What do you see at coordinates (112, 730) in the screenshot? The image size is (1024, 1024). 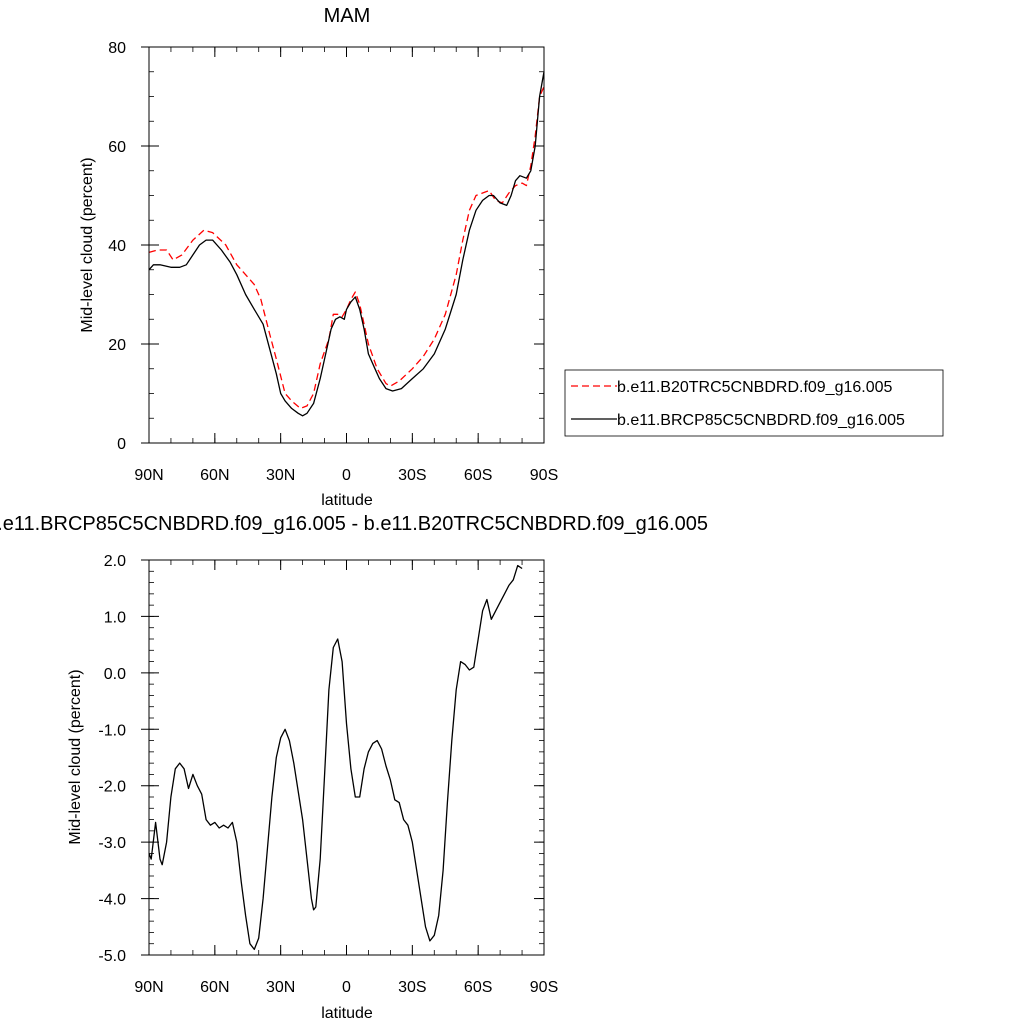 I see `bottom-y-tick-label: -1.0` at bounding box center [112, 730].